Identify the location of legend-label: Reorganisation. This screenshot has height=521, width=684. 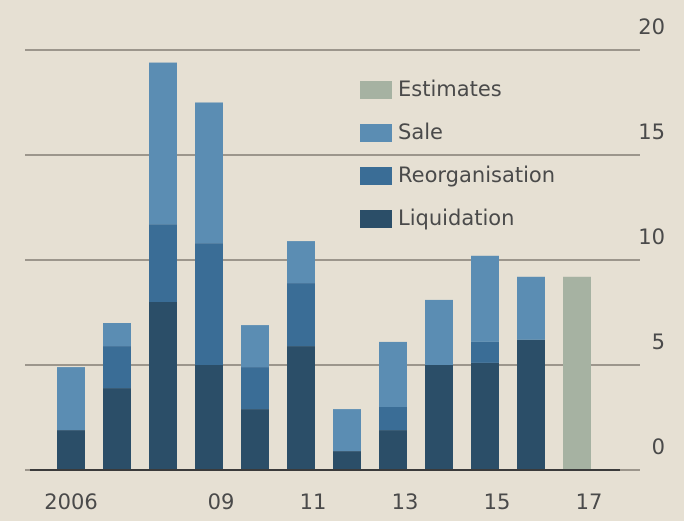
(476, 175).